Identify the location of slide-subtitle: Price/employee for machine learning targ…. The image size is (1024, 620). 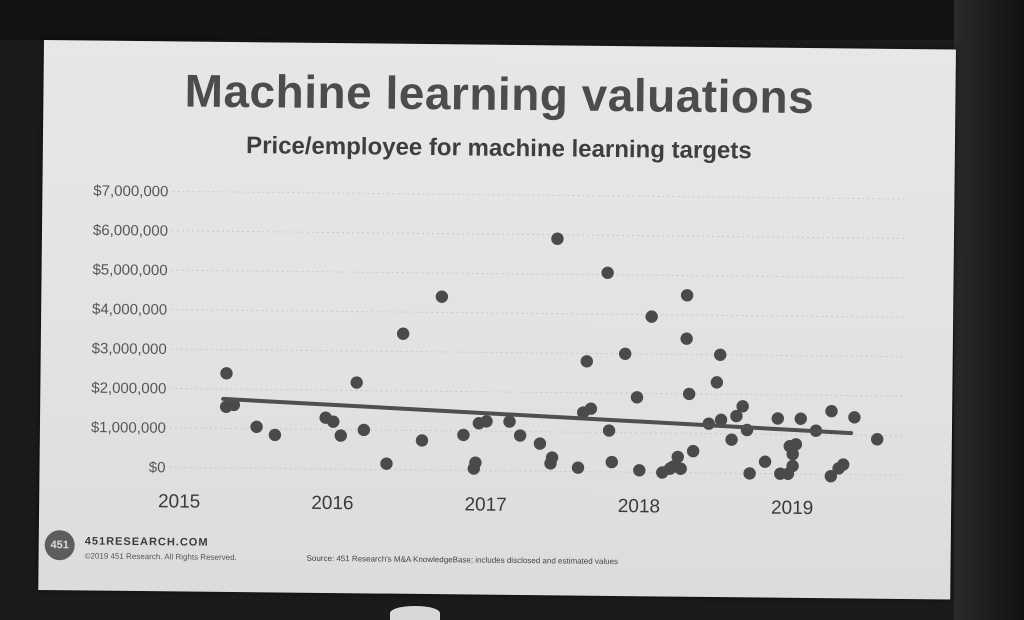
(498, 148).